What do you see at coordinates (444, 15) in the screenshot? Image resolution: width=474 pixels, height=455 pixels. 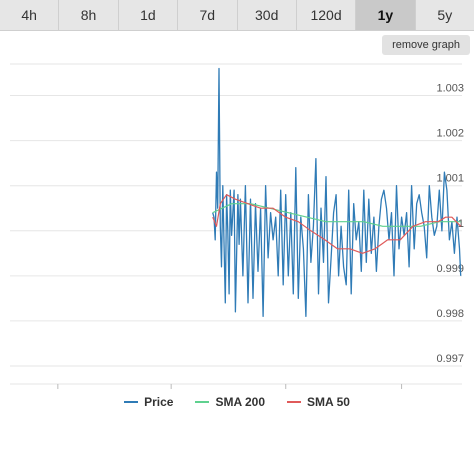 I see `tab-5y: 5y` at bounding box center [444, 15].